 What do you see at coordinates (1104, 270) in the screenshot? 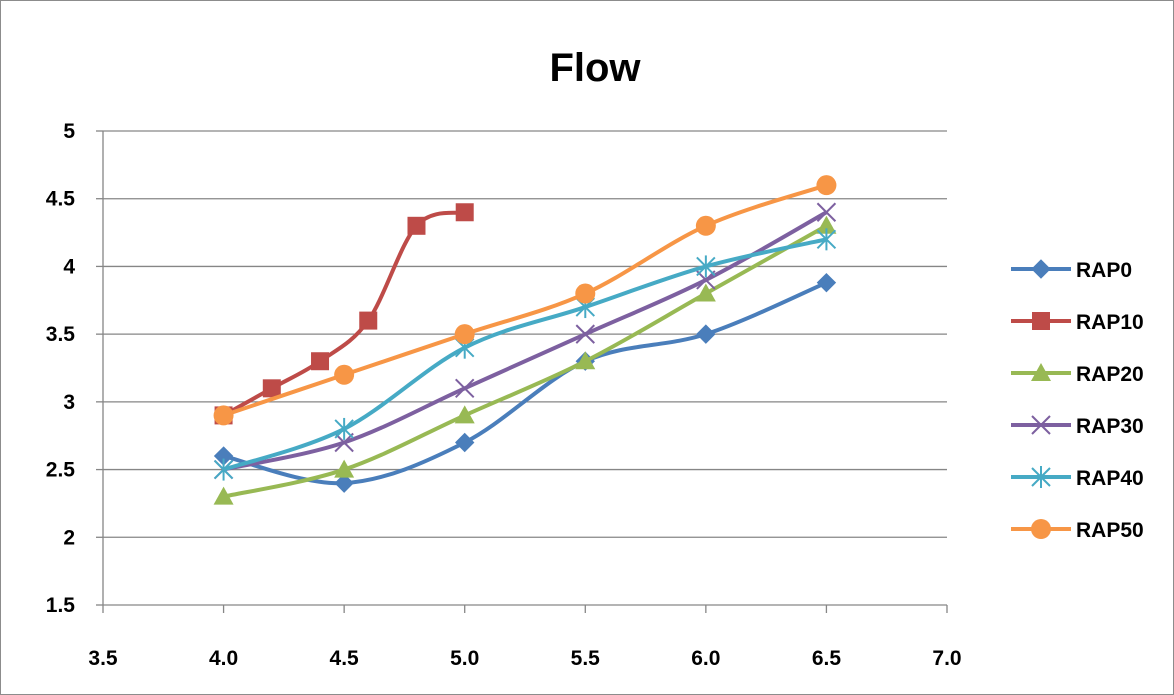
I see `legend-label: RAP0` at bounding box center [1104, 270].